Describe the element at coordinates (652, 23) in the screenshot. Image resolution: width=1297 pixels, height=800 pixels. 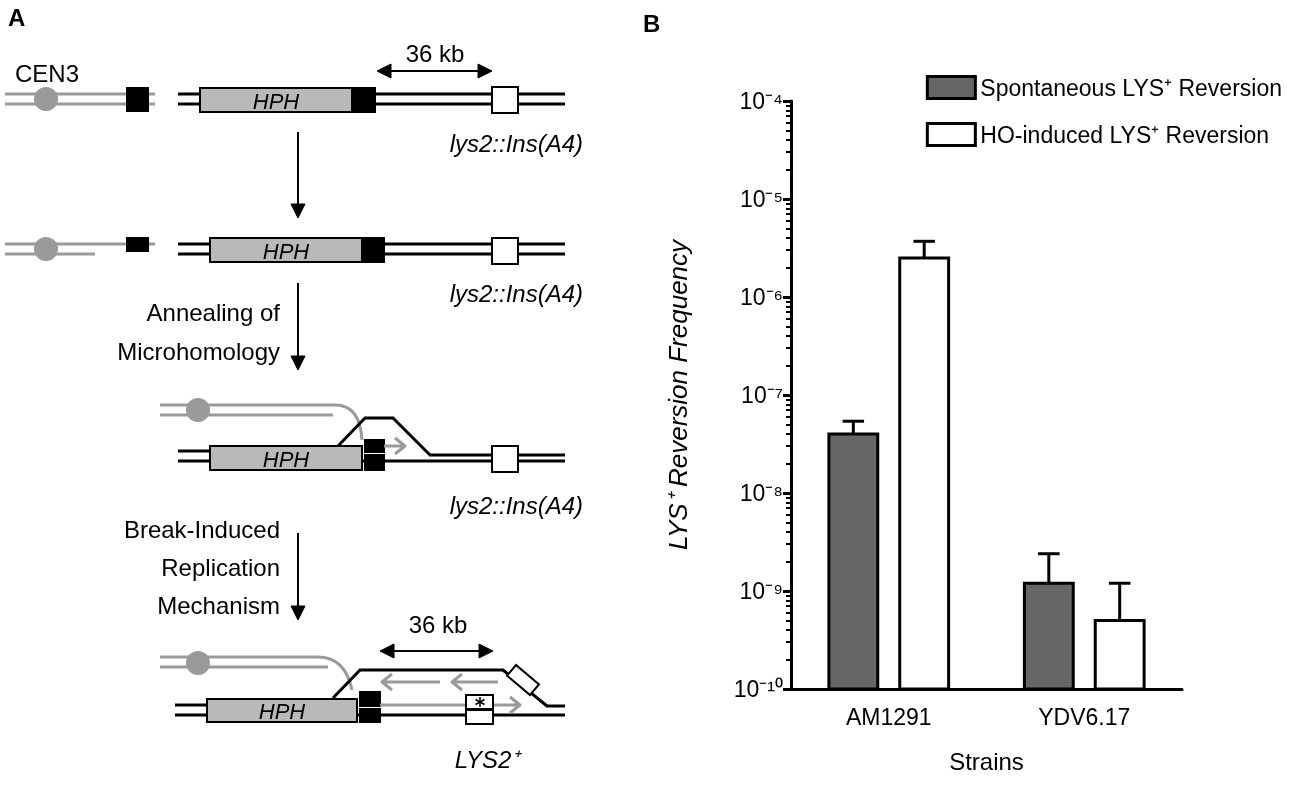
I see `chart-title: B` at that location.